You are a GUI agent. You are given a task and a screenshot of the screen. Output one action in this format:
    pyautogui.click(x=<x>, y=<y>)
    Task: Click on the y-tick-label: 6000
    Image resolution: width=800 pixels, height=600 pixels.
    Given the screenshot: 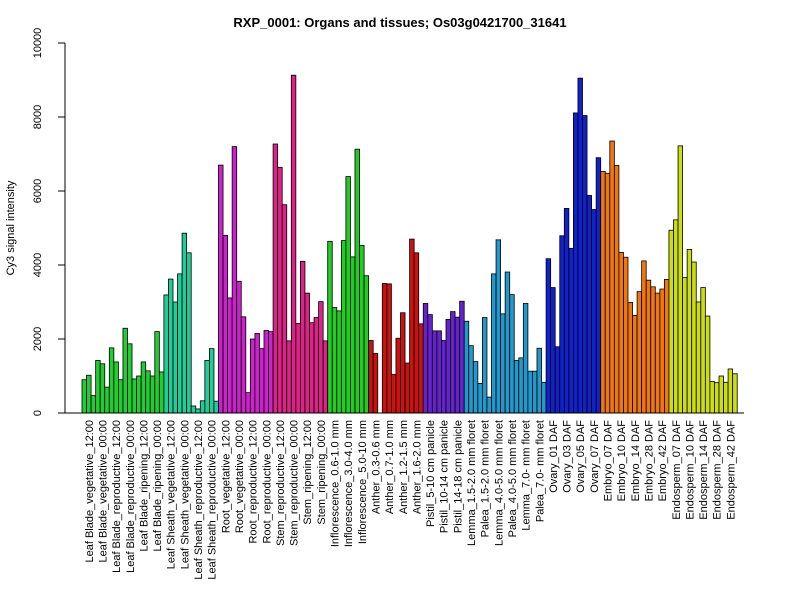 What is the action you would take?
    pyautogui.click(x=38, y=191)
    